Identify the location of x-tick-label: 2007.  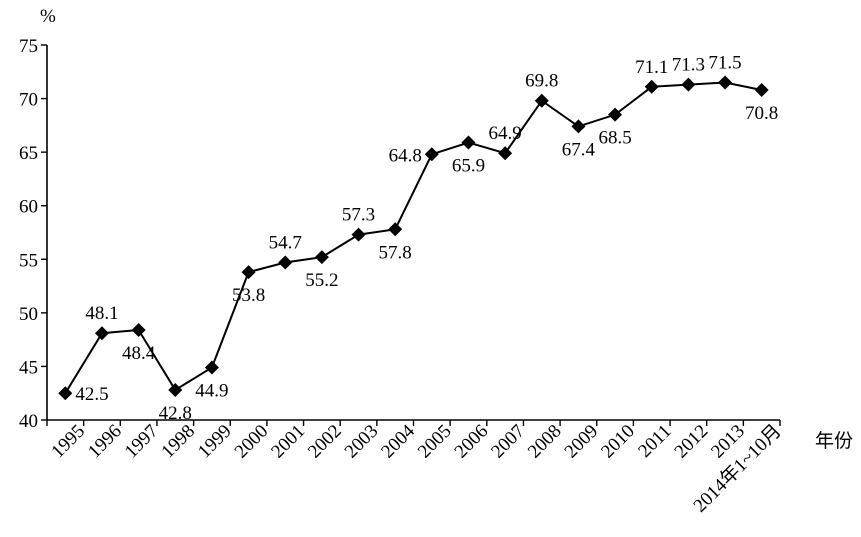
(508, 442).